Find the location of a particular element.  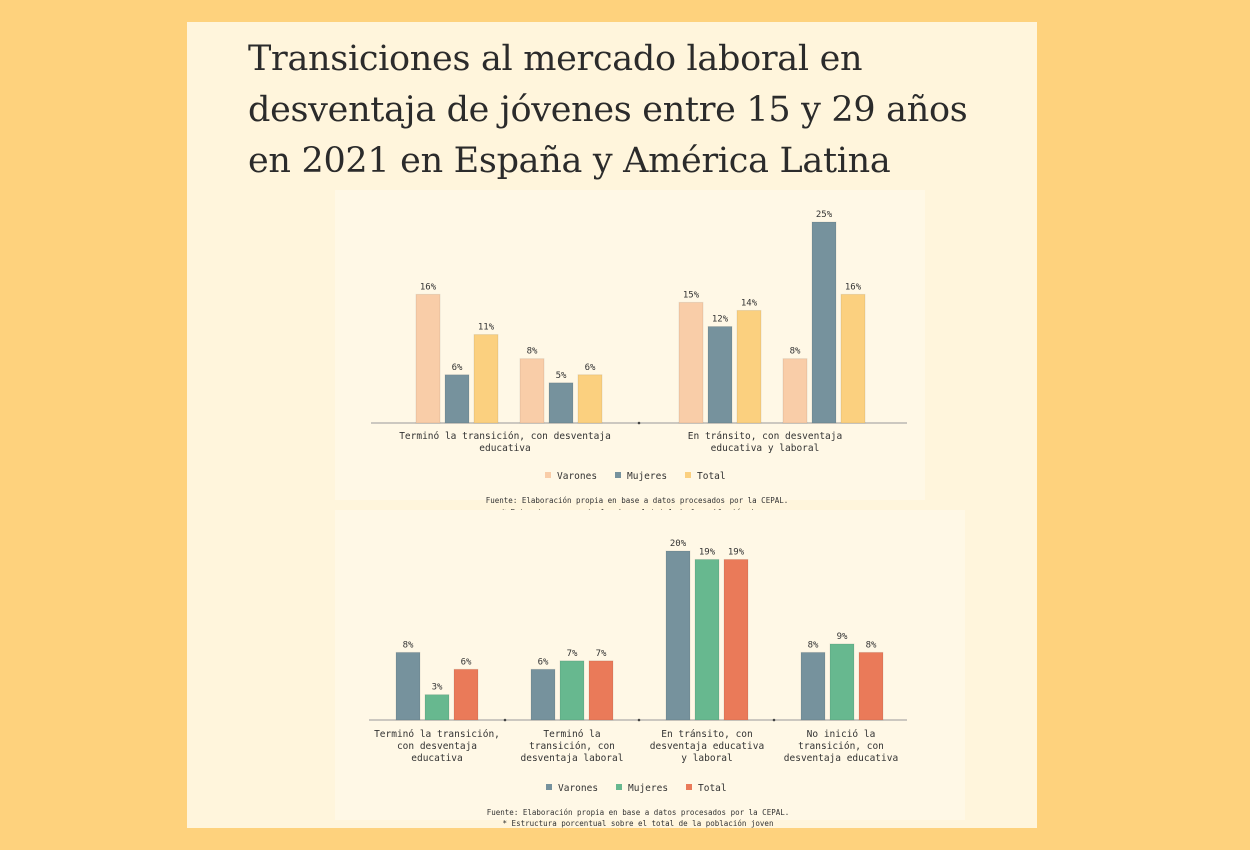

bar-value-label: 25% is located at coordinates (824, 215).